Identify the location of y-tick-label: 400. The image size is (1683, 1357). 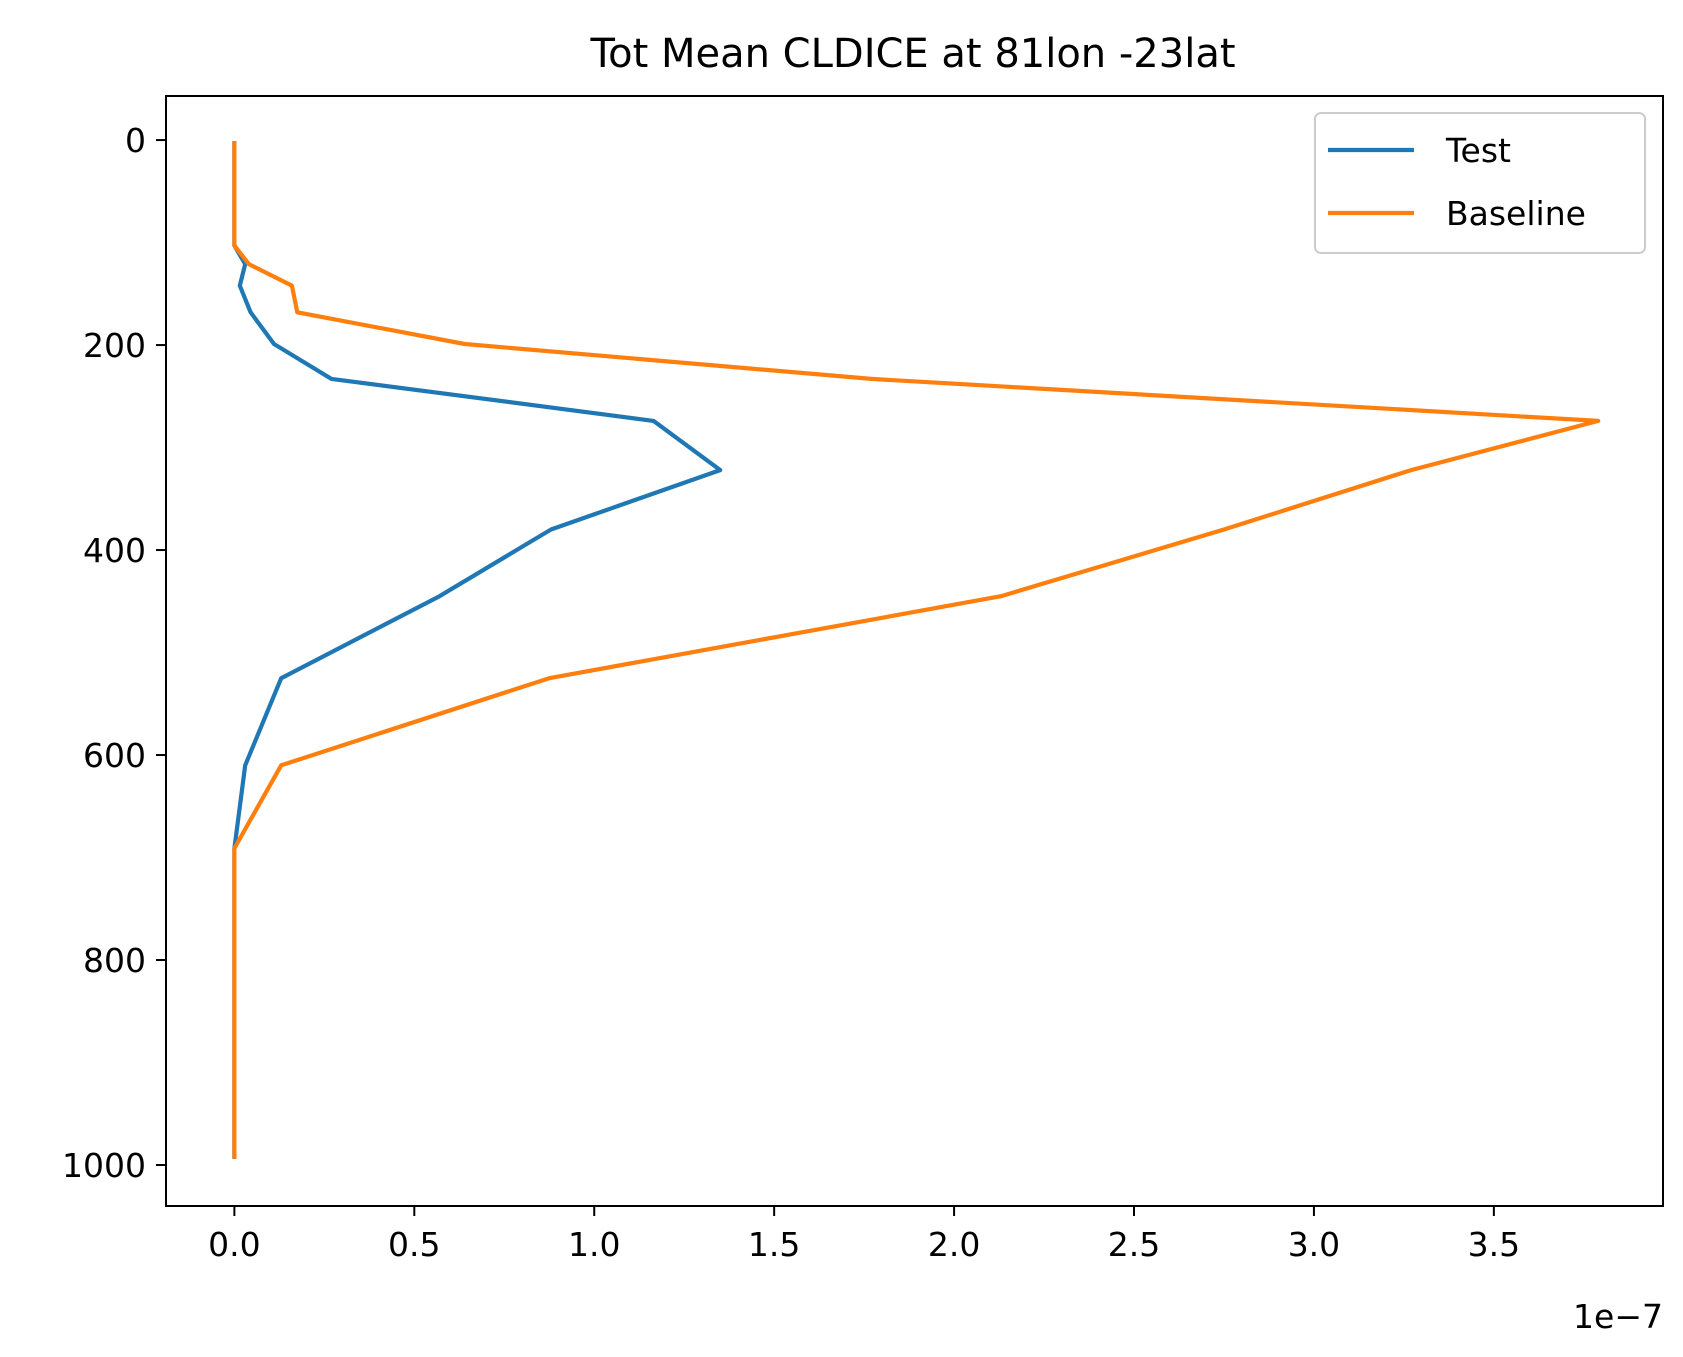
(114, 550).